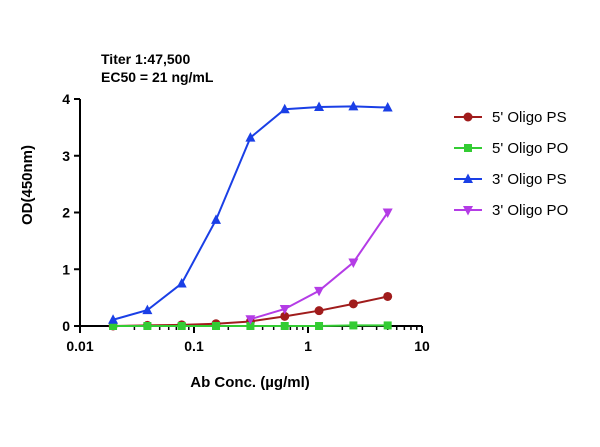 The height and width of the screenshot is (447, 600). What do you see at coordinates (71, 212) in the screenshot?
I see `y-ticks: 0 1 2 3 4` at bounding box center [71, 212].